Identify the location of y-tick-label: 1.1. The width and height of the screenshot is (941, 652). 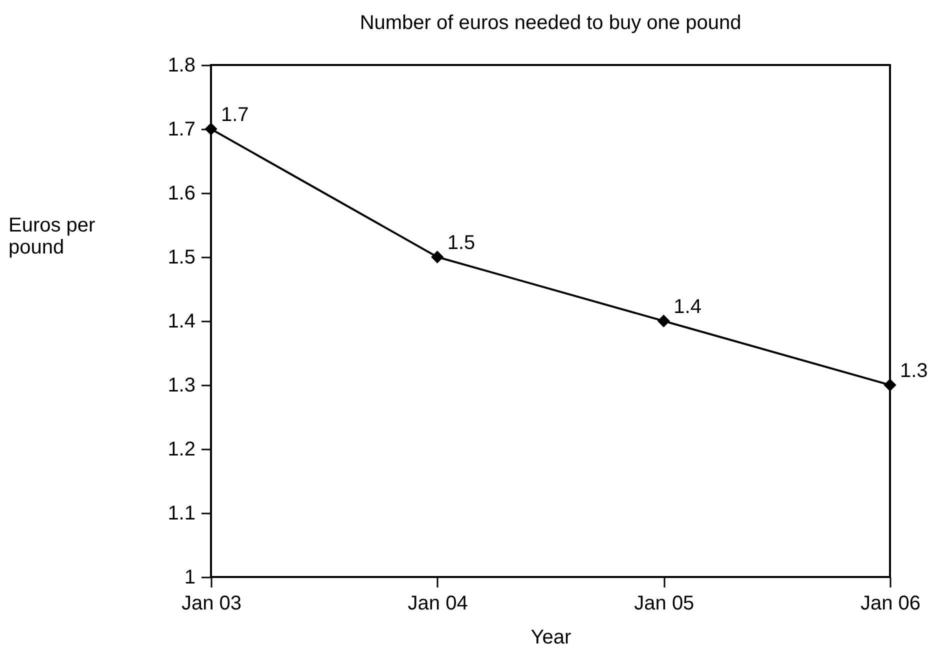
(182, 513).